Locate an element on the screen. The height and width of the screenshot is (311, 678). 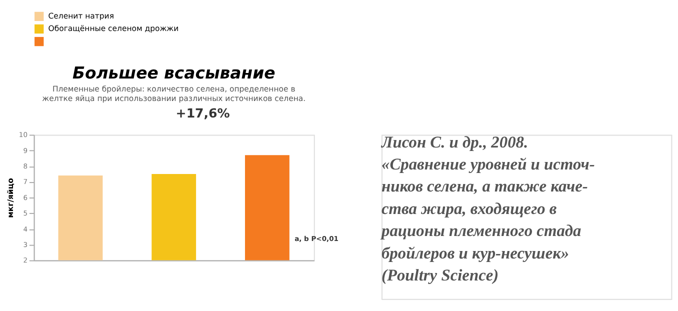
y-axis-title: мкг/яйцо is located at coordinates (11, 198).